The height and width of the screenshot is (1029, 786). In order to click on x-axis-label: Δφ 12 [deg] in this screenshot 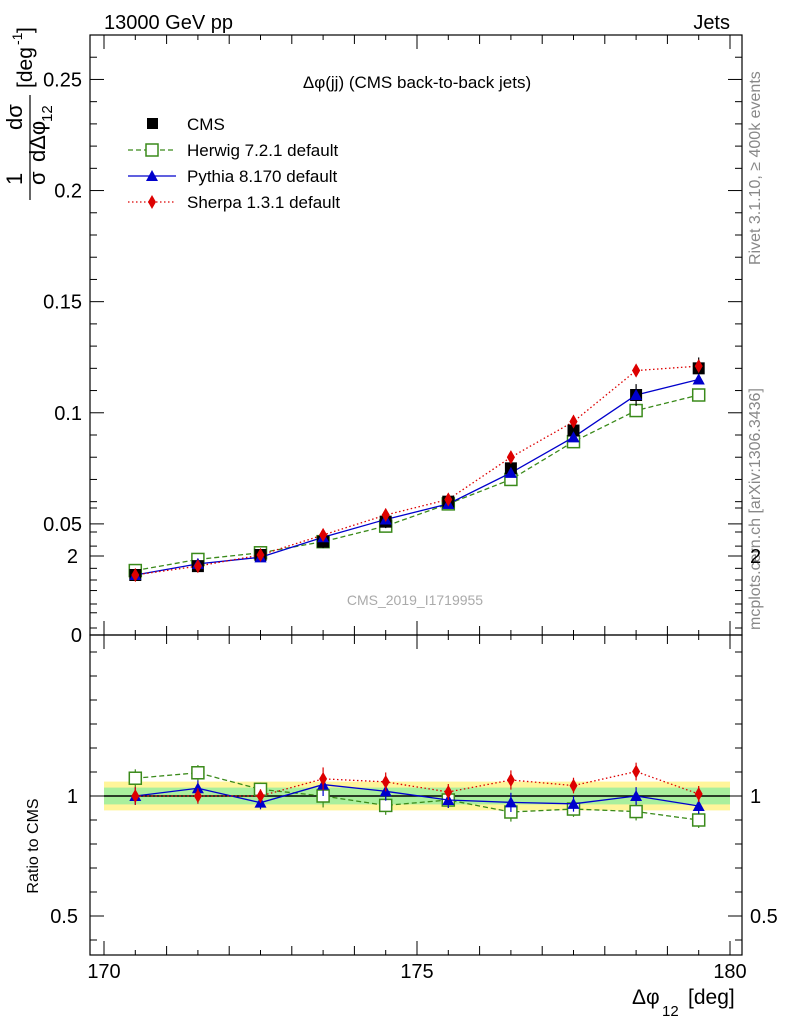, I will do `click(683, 1003)`.